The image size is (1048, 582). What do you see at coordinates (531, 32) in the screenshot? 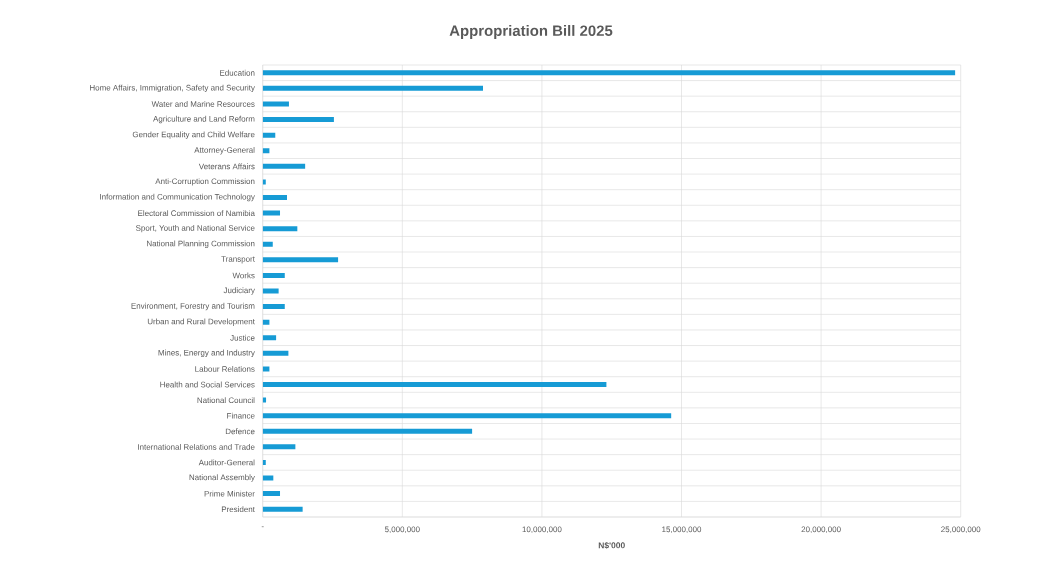
I see `chart-title: Appropriation Bill 2025` at bounding box center [531, 32].